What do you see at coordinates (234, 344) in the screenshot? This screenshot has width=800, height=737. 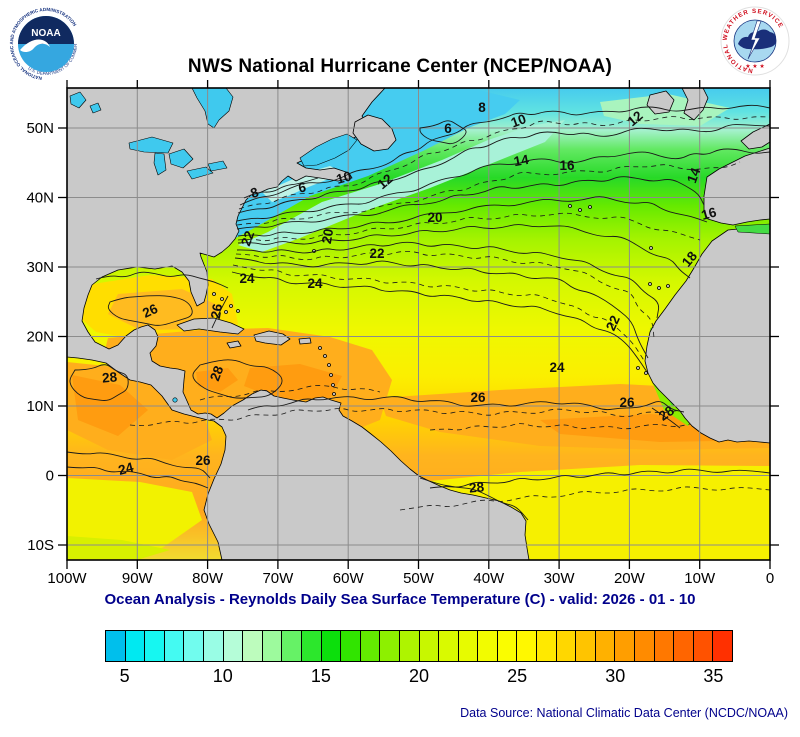 I see `land-jamaica` at bounding box center [234, 344].